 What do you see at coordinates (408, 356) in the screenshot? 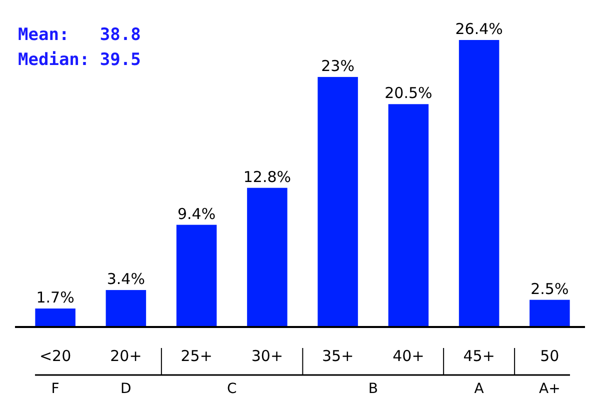
I see `x-tick-label: 40+` at bounding box center [408, 356].